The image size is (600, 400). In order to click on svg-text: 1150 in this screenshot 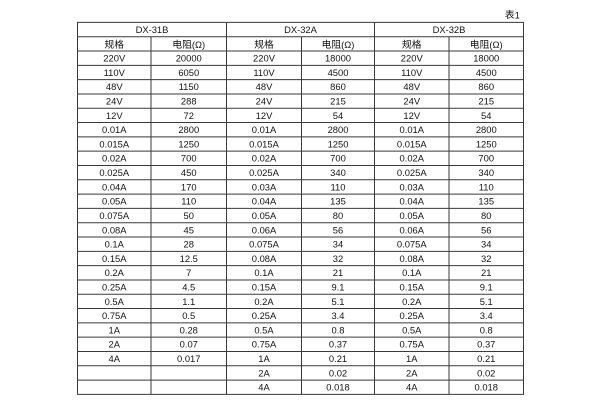, I will do `click(189, 86)`.